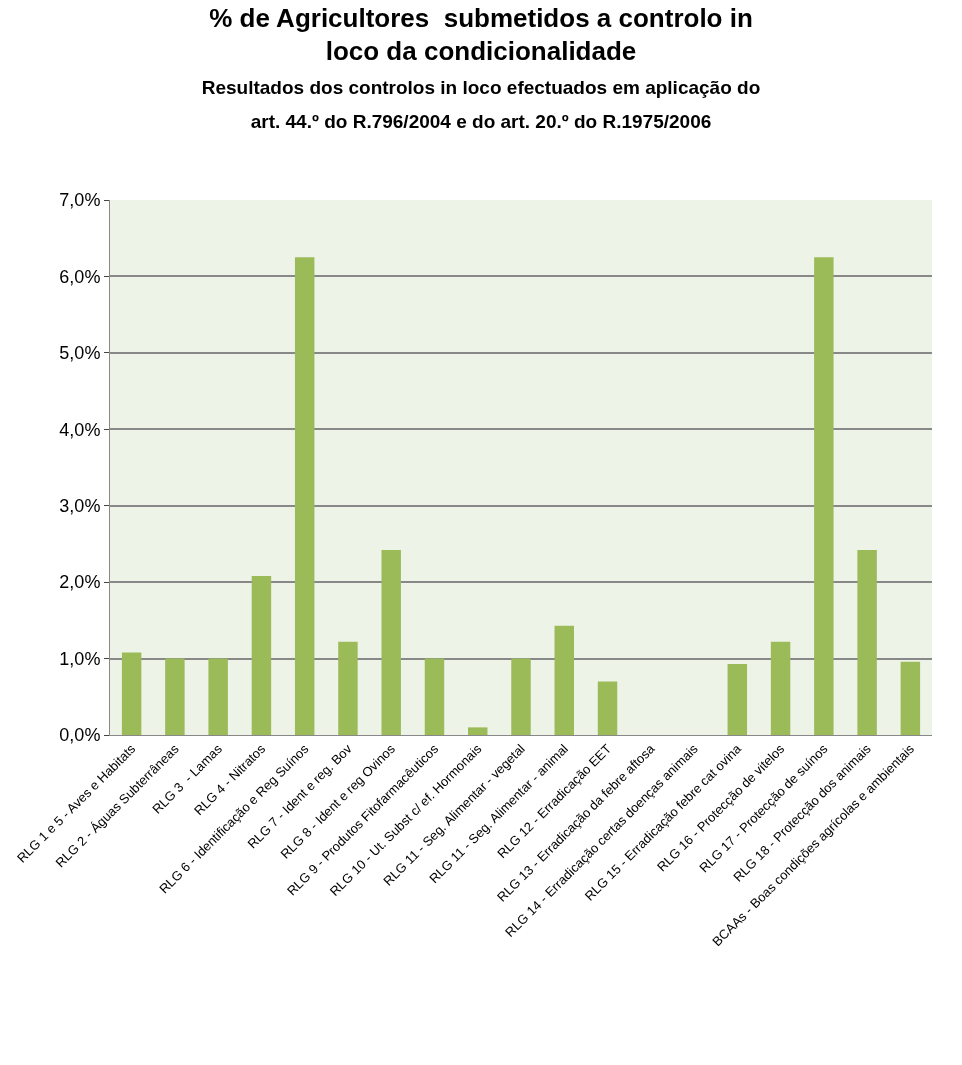  What do you see at coordinates (80, 582) in the screenshot?
I see `y-tick-label: 2,0%` at bounding box center [80, 582].